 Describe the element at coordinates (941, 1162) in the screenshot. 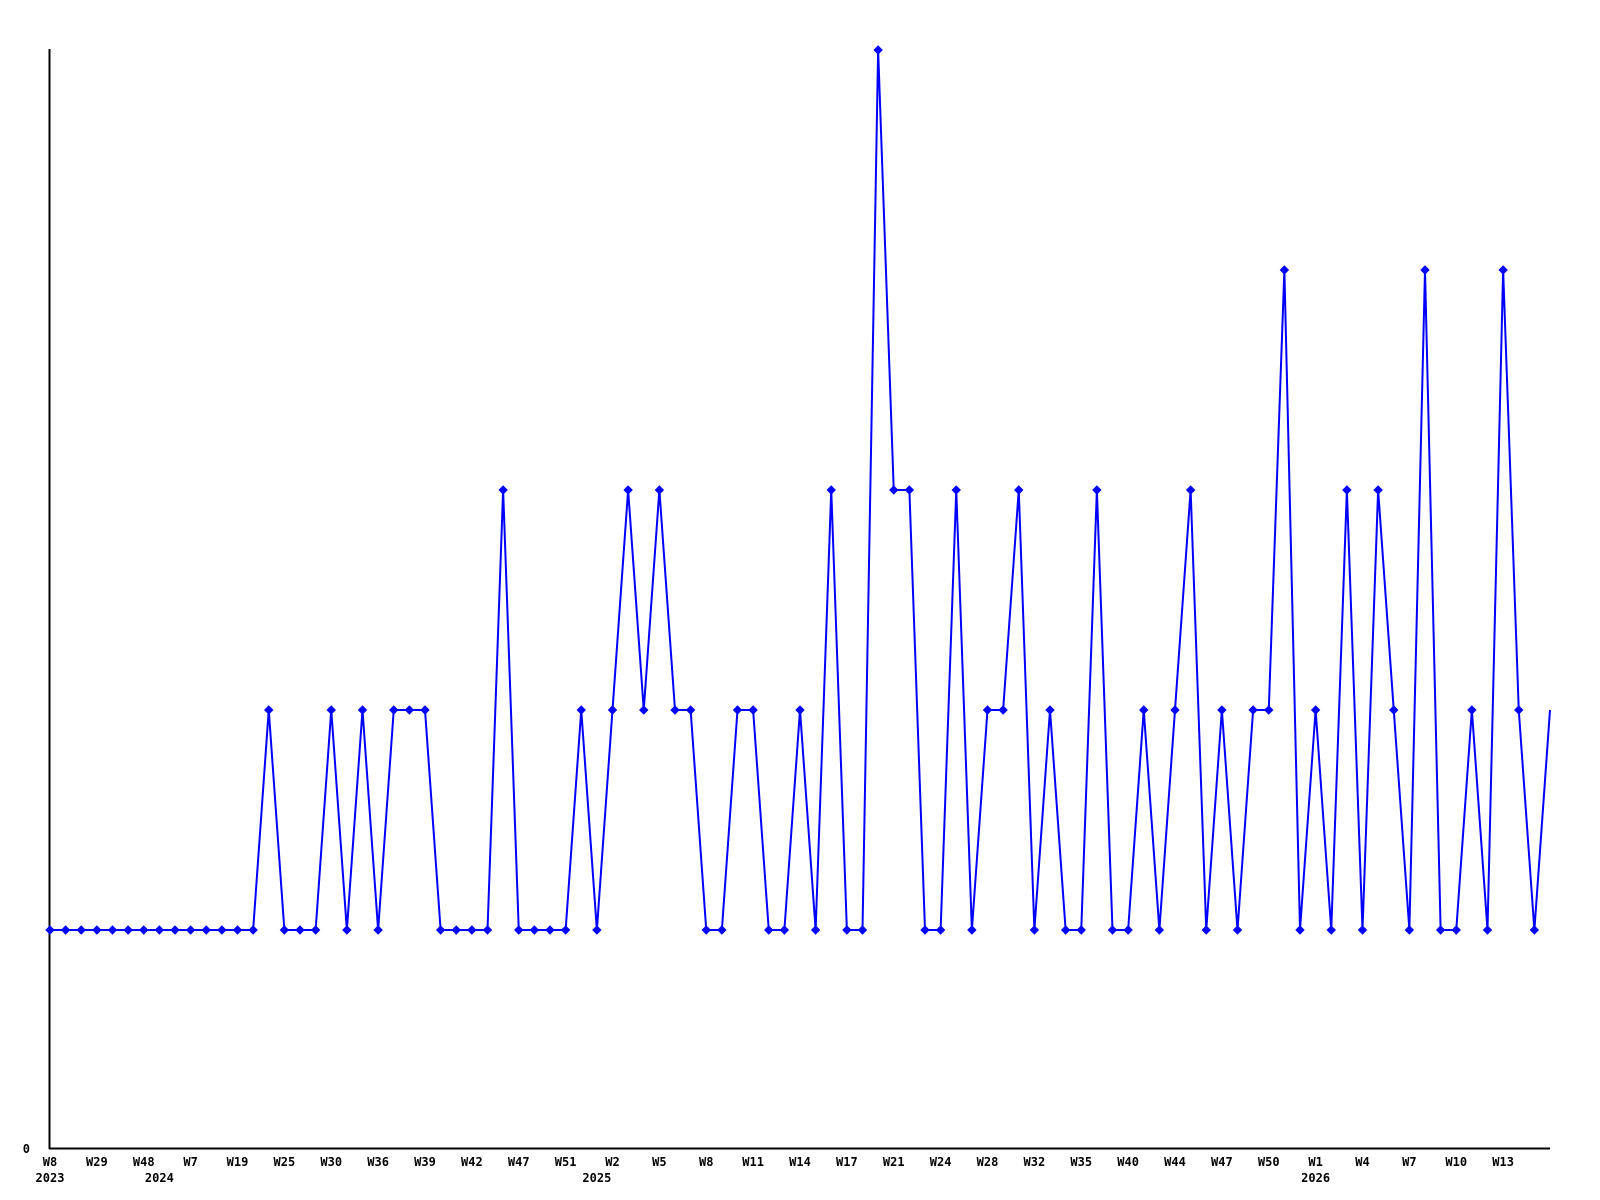

I see `x-tick-label: W24` at that location.